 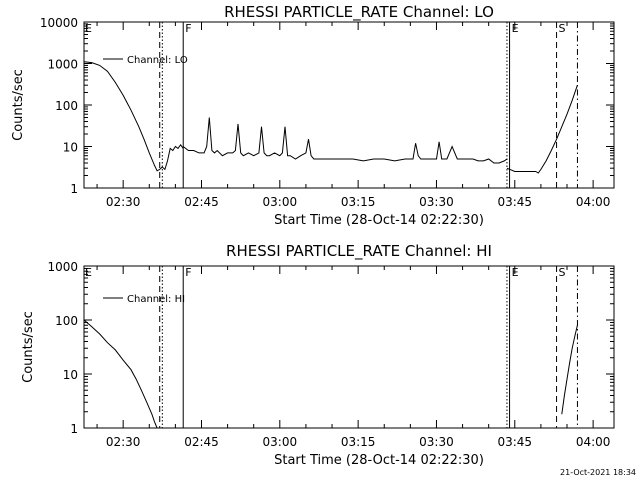 I want to click on chart-title: RHESSI PARTICLE_RATE Channel: LO, so click(x=359, y=12).